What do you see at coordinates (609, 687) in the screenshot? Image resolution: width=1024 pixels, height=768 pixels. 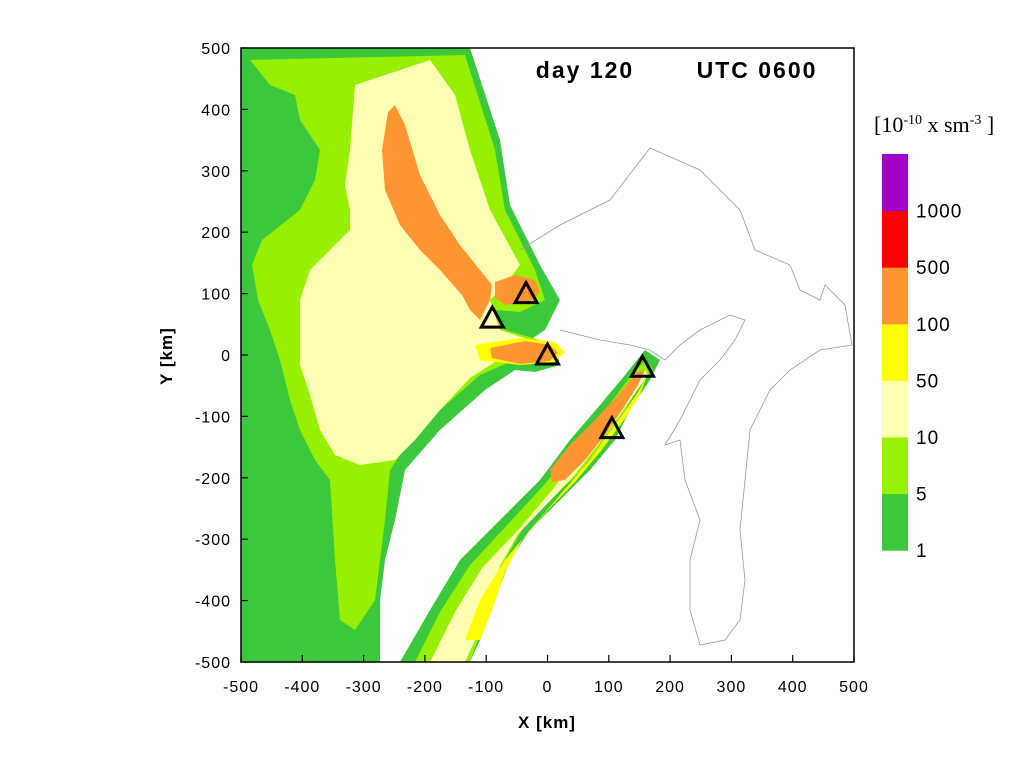 I see `x-tick-label: 100` at bounding box center [609, 687].